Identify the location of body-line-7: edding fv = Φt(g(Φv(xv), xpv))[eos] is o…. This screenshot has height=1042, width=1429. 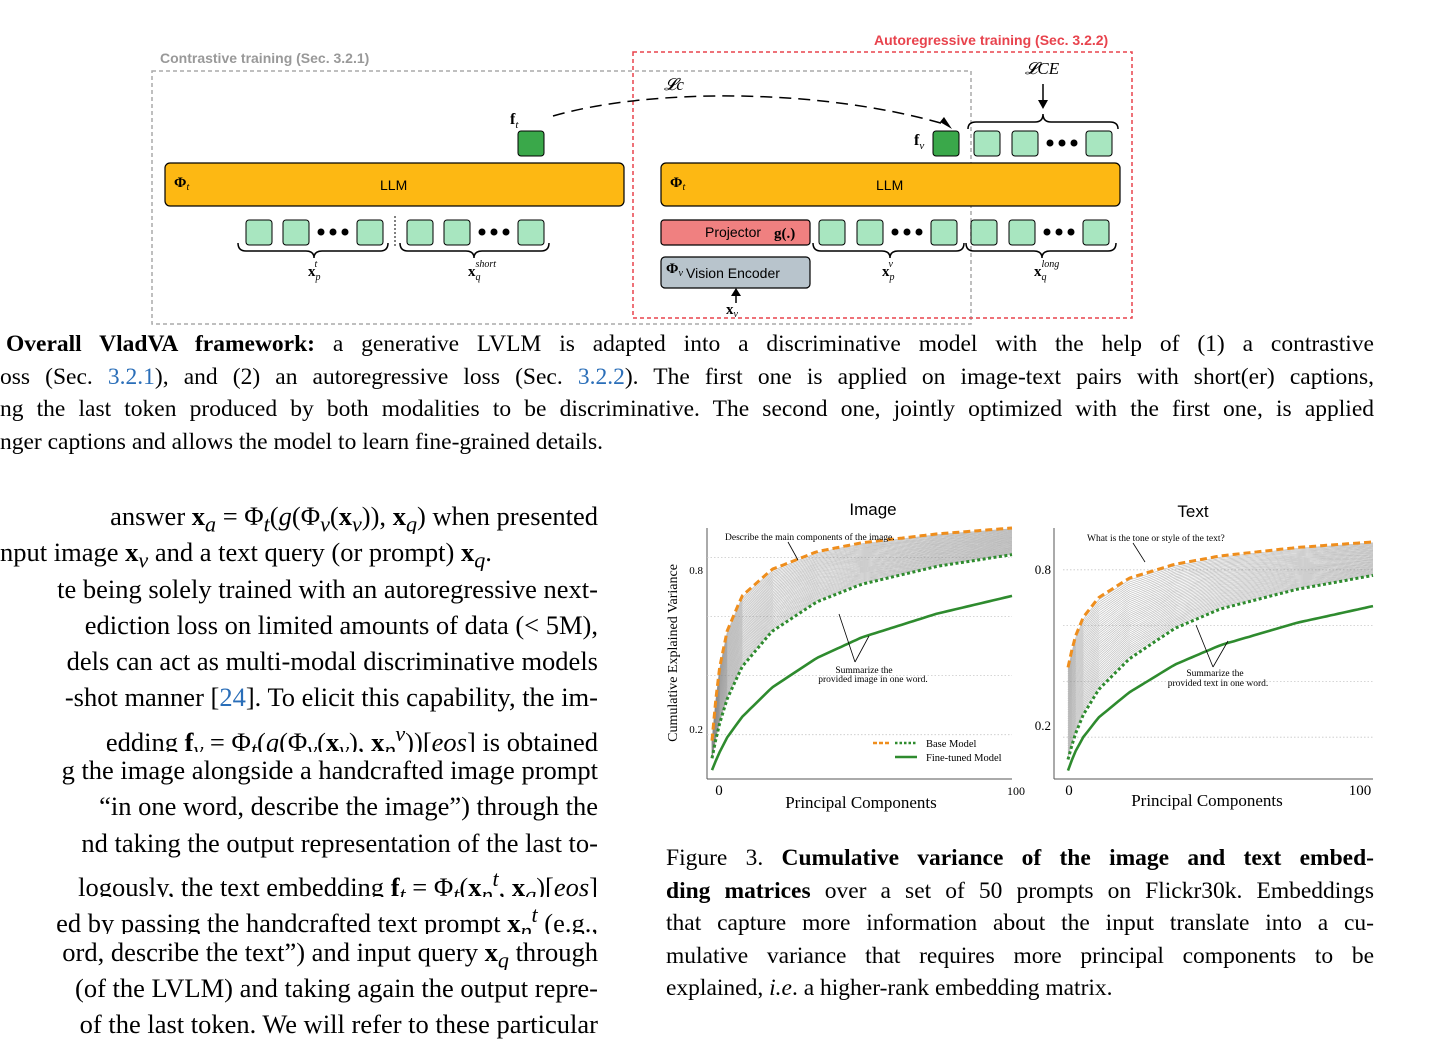
(351, 736).